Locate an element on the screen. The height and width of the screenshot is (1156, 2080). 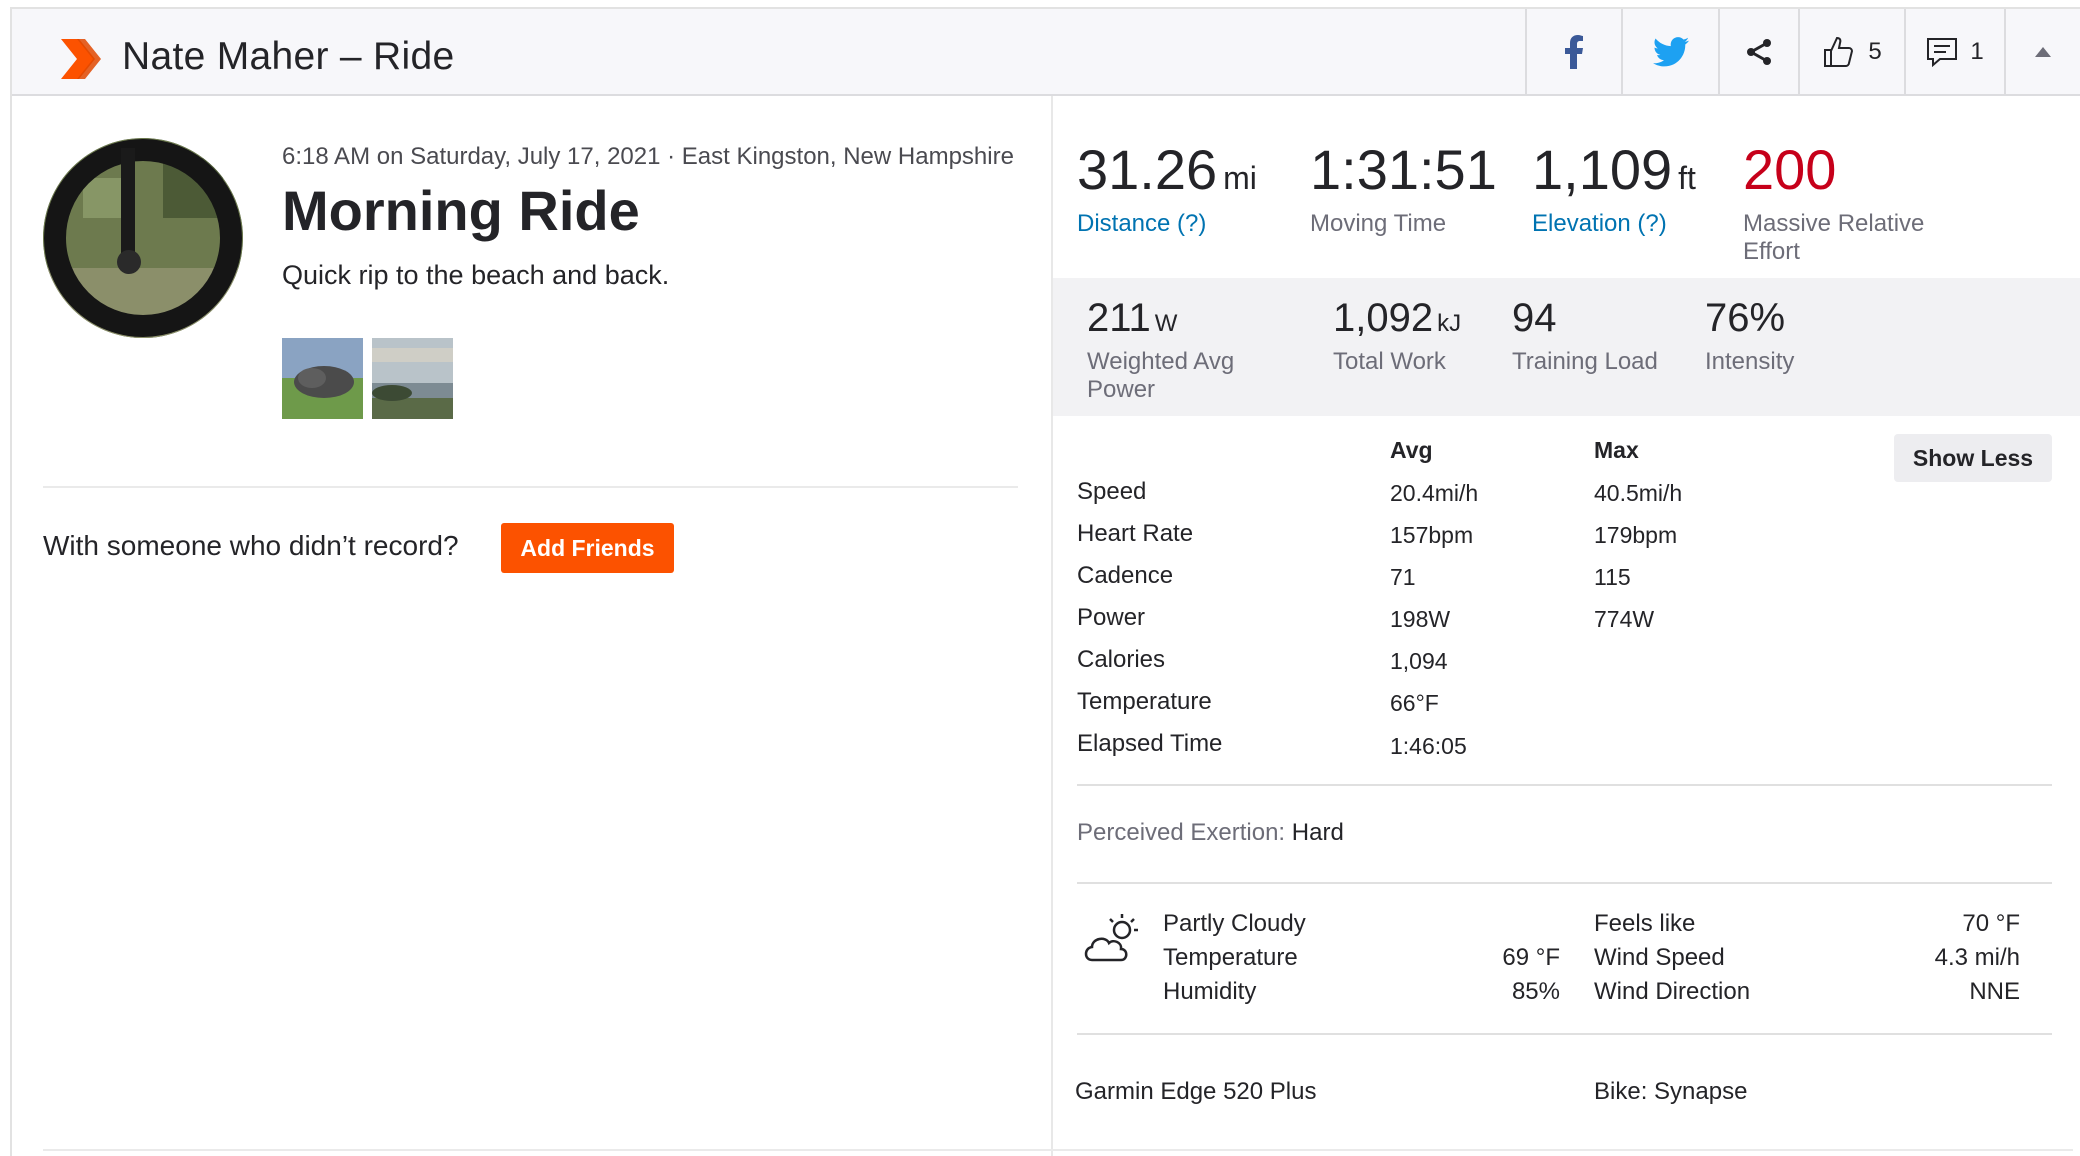
thumbs-up-icon is located at coordinates (1839, 51).